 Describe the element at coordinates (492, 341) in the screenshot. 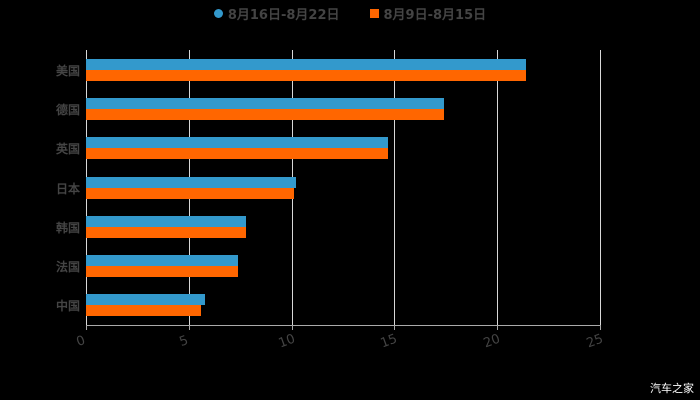

I see `x-tick-label: 20` at that location.